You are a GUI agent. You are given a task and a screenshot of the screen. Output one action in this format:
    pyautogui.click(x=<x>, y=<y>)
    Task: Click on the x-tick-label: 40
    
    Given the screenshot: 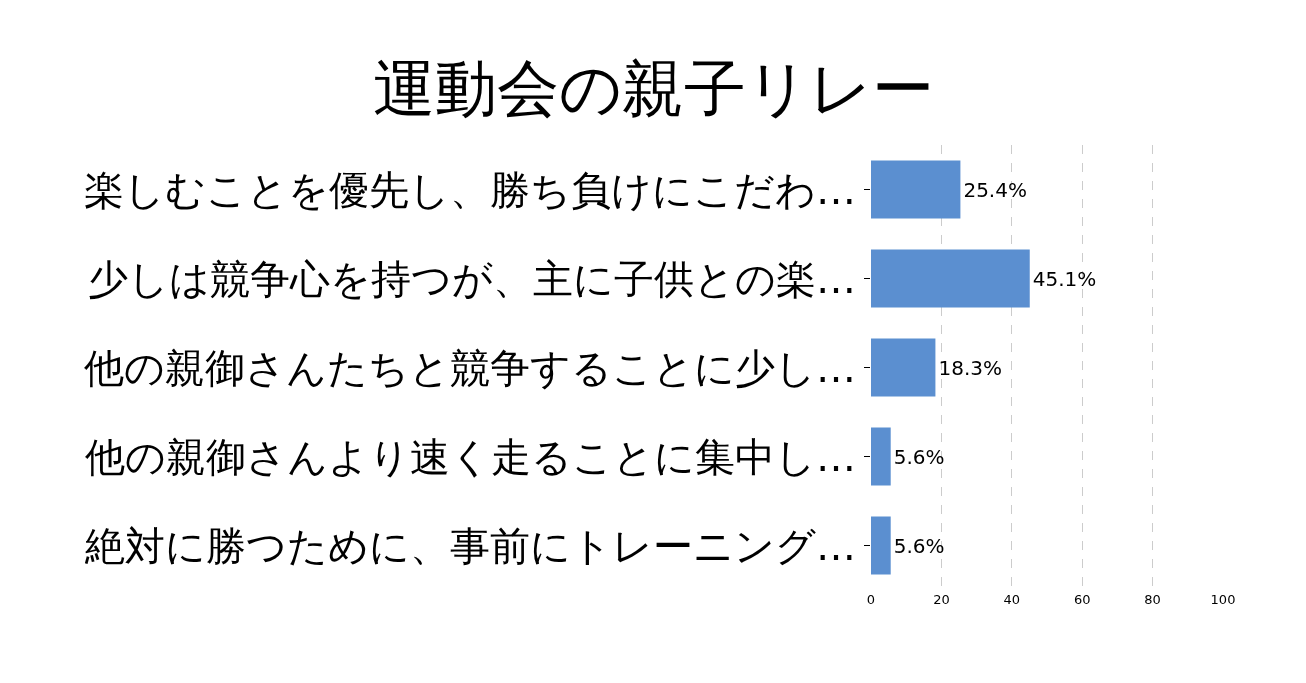 What is the action you would take?
    pyautogui.click(x=1012, y=599)
    